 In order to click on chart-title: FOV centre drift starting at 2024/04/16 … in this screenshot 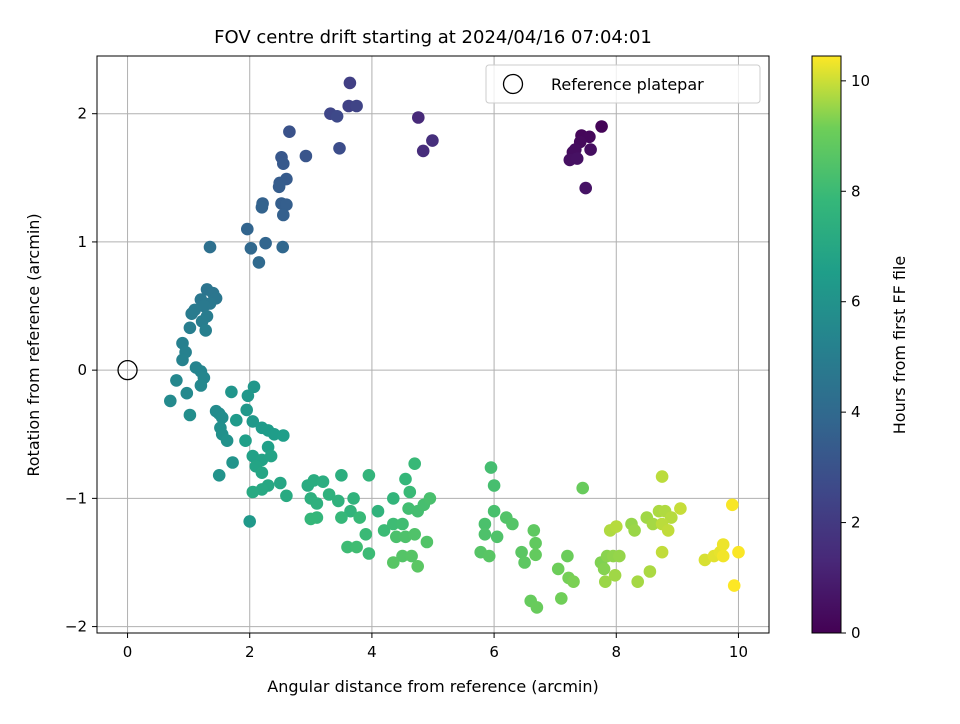, I will do `click(433, 37)`.